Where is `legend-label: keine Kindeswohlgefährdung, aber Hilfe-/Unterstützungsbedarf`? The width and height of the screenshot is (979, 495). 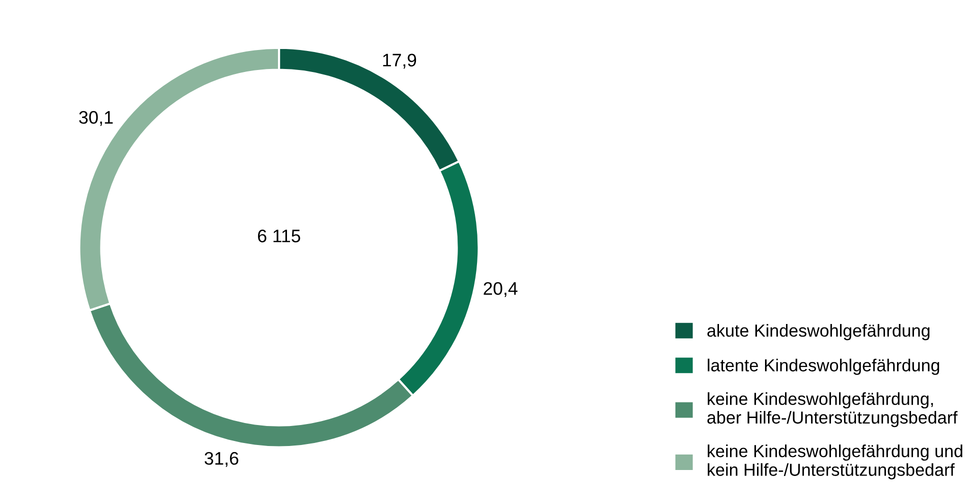
legend-label: keine Kindeswohlgefährdung, aber Hilfe-/Unterstützungsbedarf is located at coordinates (832, 410).